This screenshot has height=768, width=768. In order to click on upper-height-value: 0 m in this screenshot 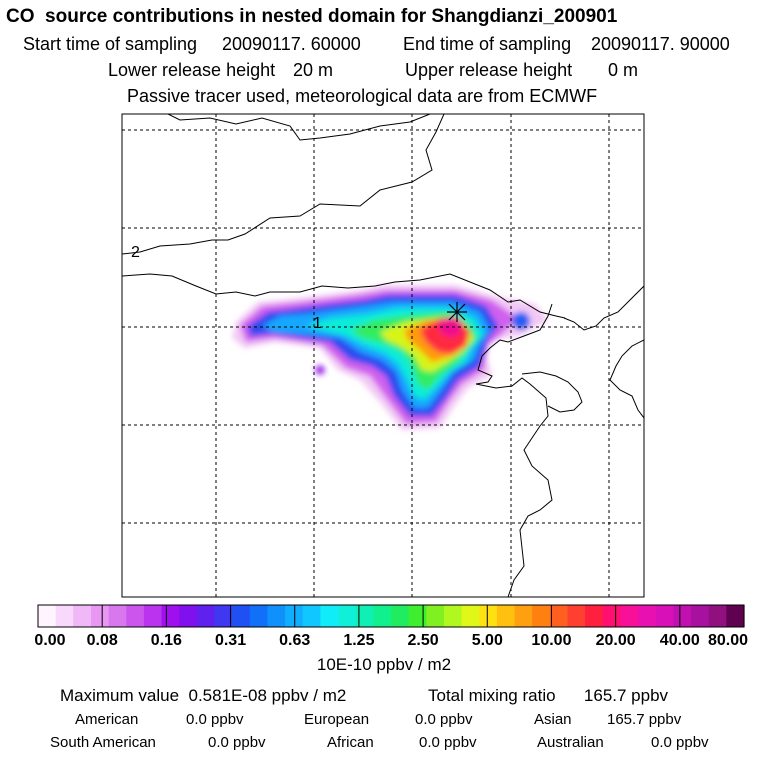, I will do `click(623, 70)`.